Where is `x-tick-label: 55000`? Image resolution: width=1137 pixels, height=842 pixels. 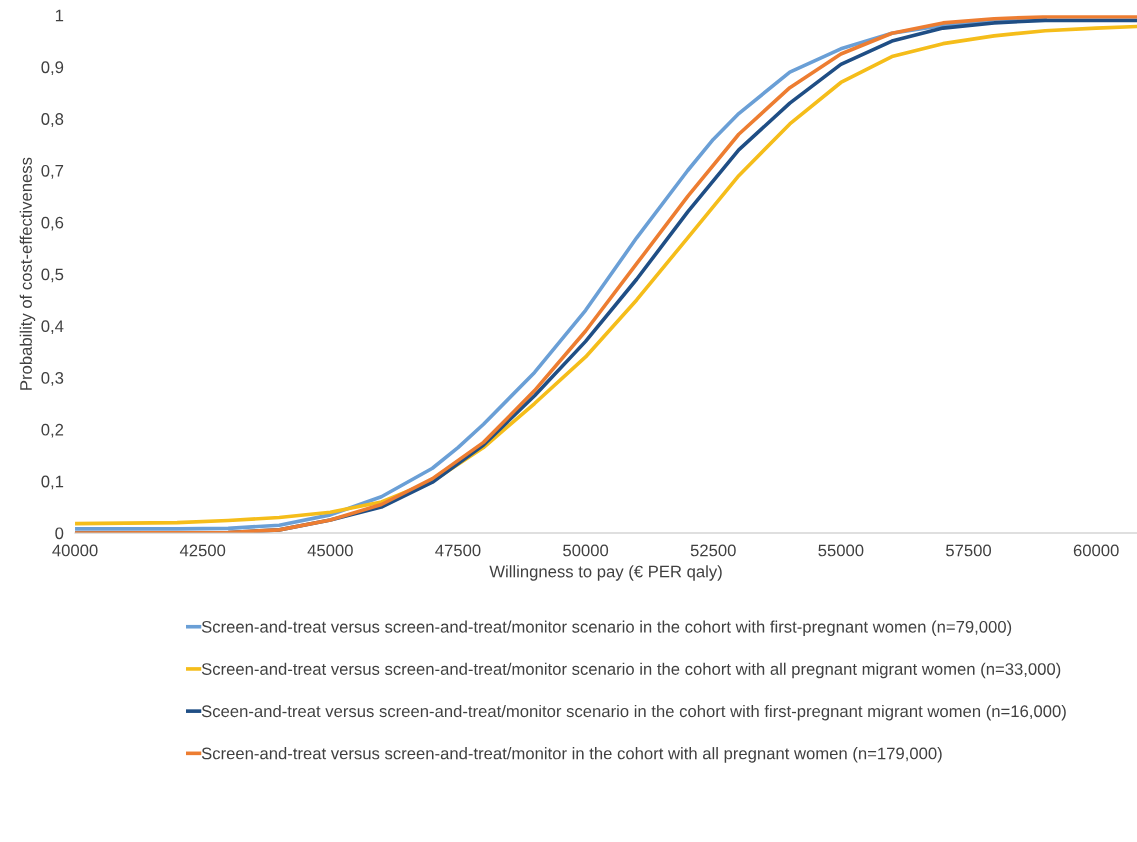 x-tick-label: 55000 is located at coordinates (841, 550).